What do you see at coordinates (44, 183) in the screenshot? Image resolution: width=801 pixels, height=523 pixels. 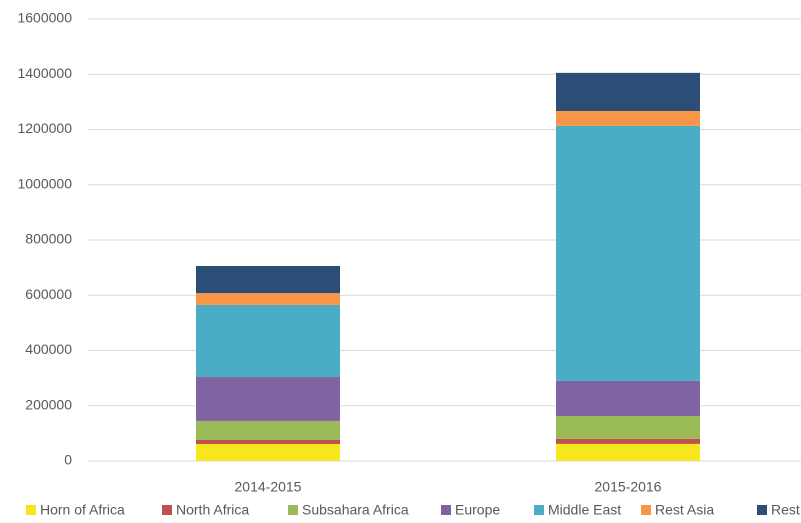 I see `y-tick-label: 1000000` at bounding box center [44, 183].